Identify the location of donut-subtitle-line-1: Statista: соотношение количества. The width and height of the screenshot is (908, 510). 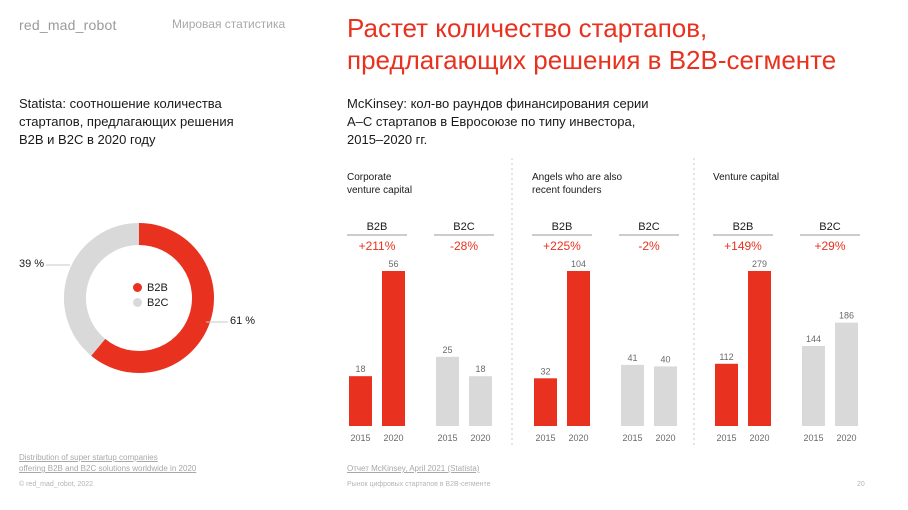
(120, 103).